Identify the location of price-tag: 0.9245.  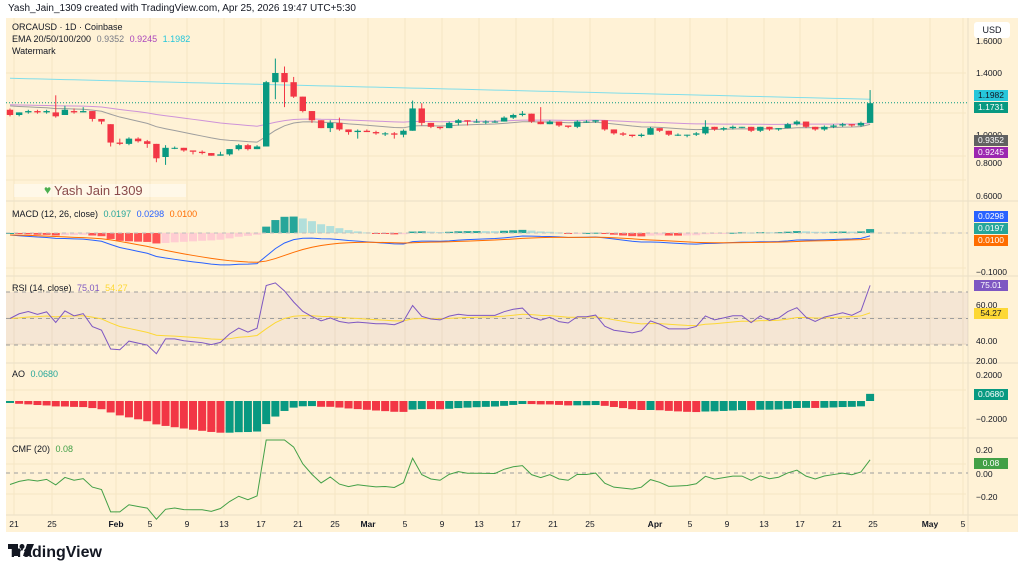
(991, 152).